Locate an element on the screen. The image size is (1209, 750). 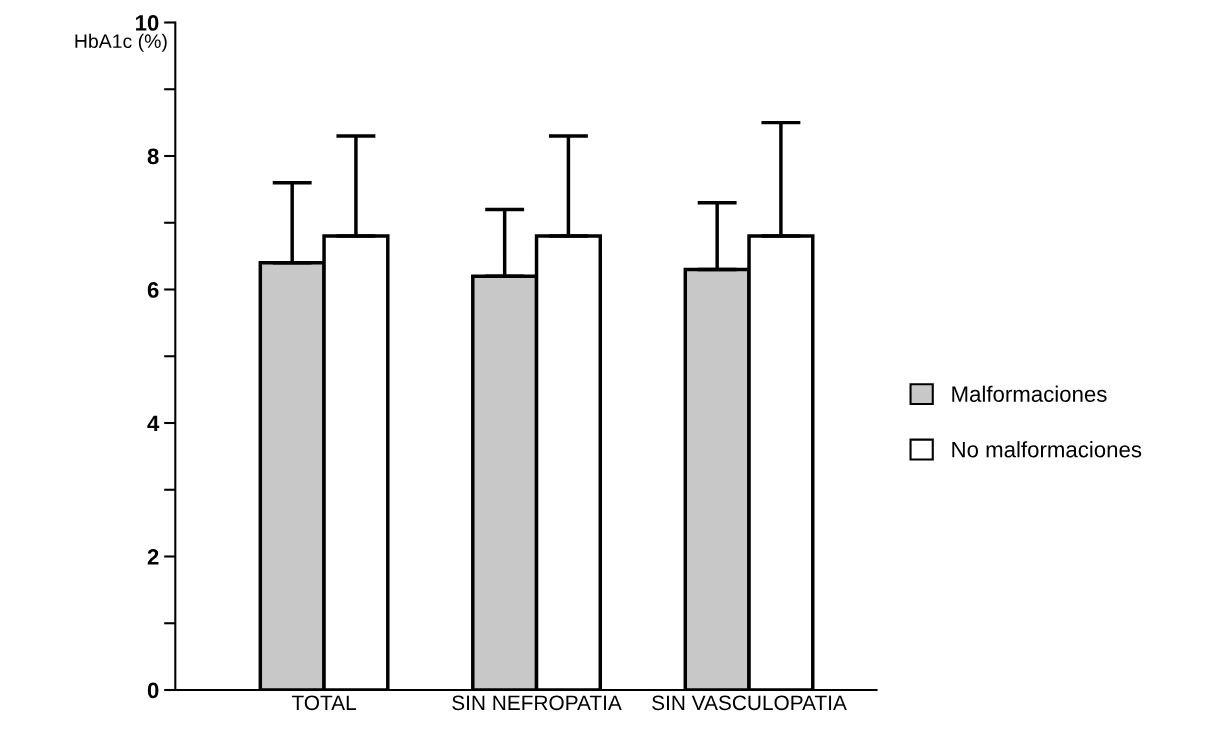
y-tick-label: 8 is located at coordinates (153, 156).